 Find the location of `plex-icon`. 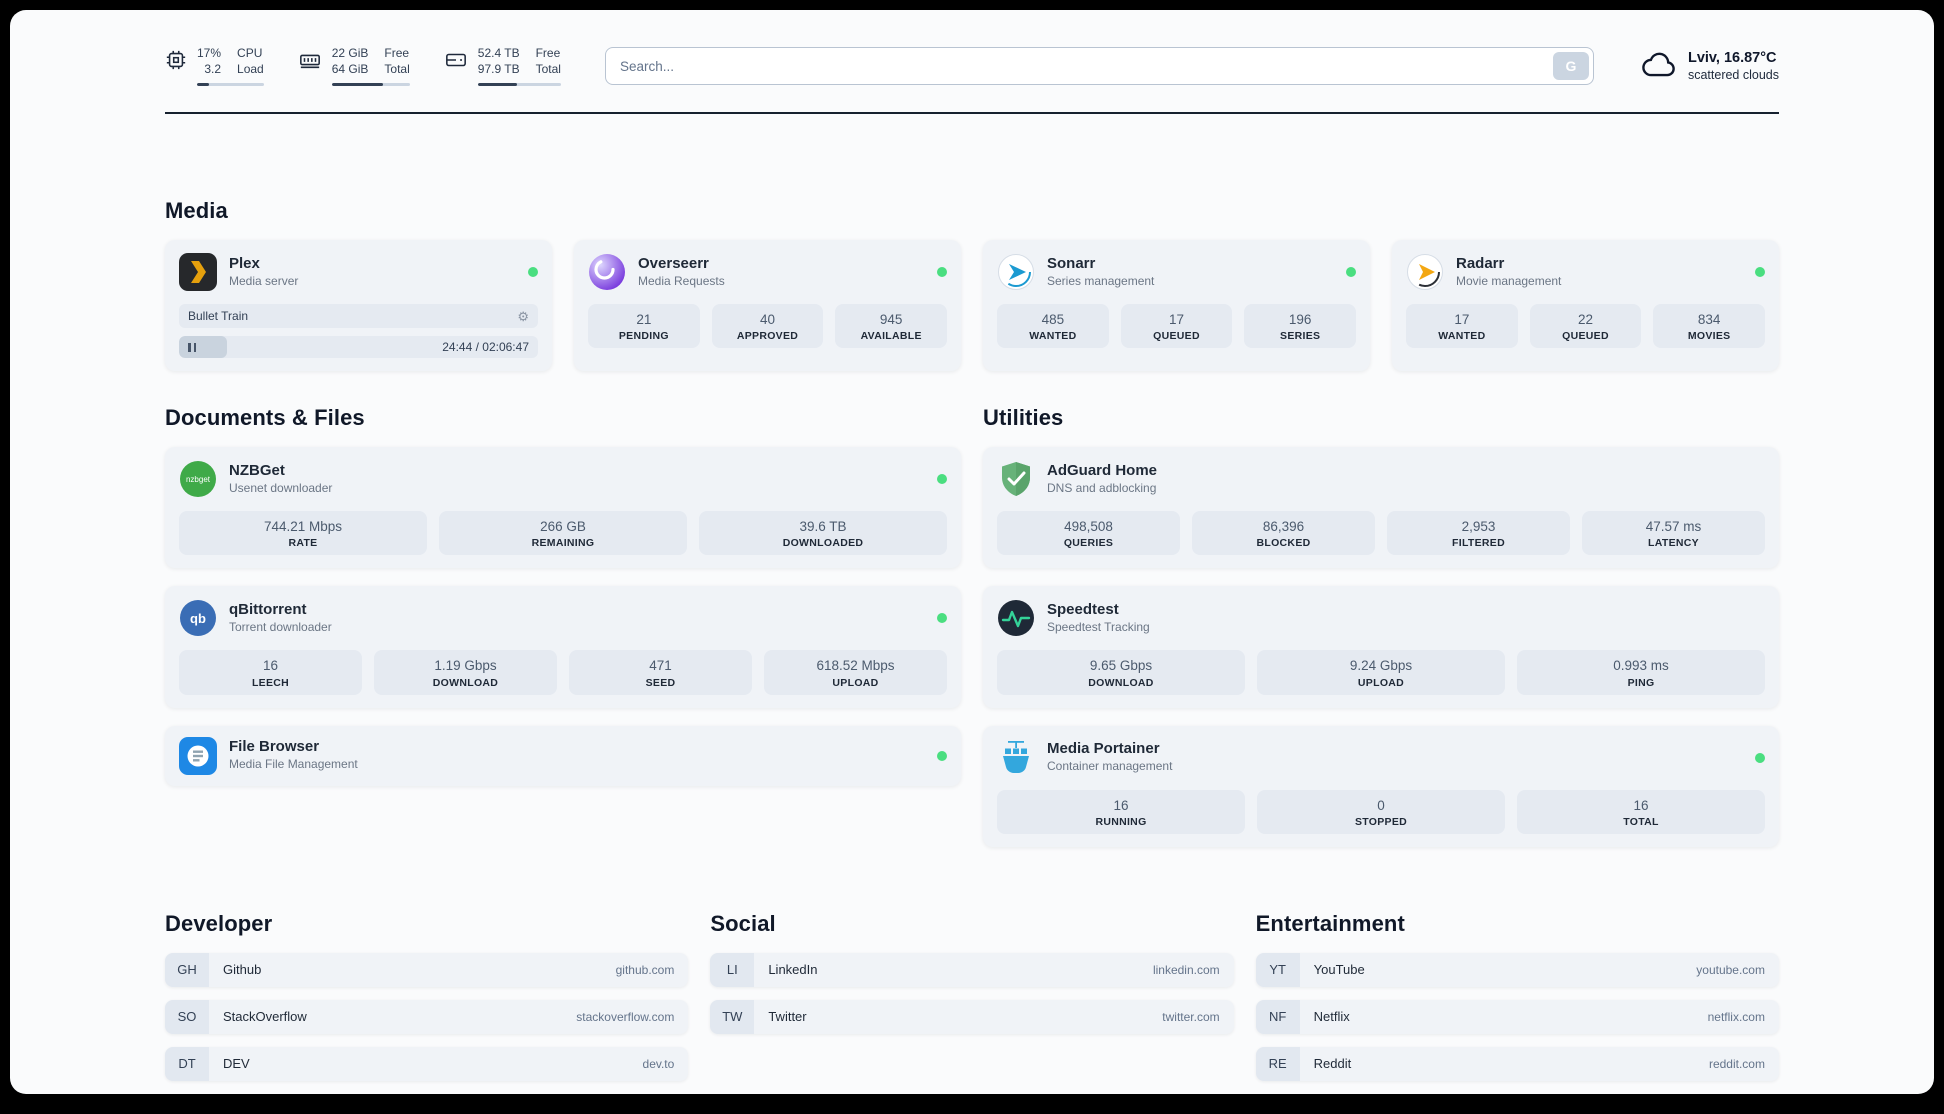

plex-icon is located at coordinates (198, 272).